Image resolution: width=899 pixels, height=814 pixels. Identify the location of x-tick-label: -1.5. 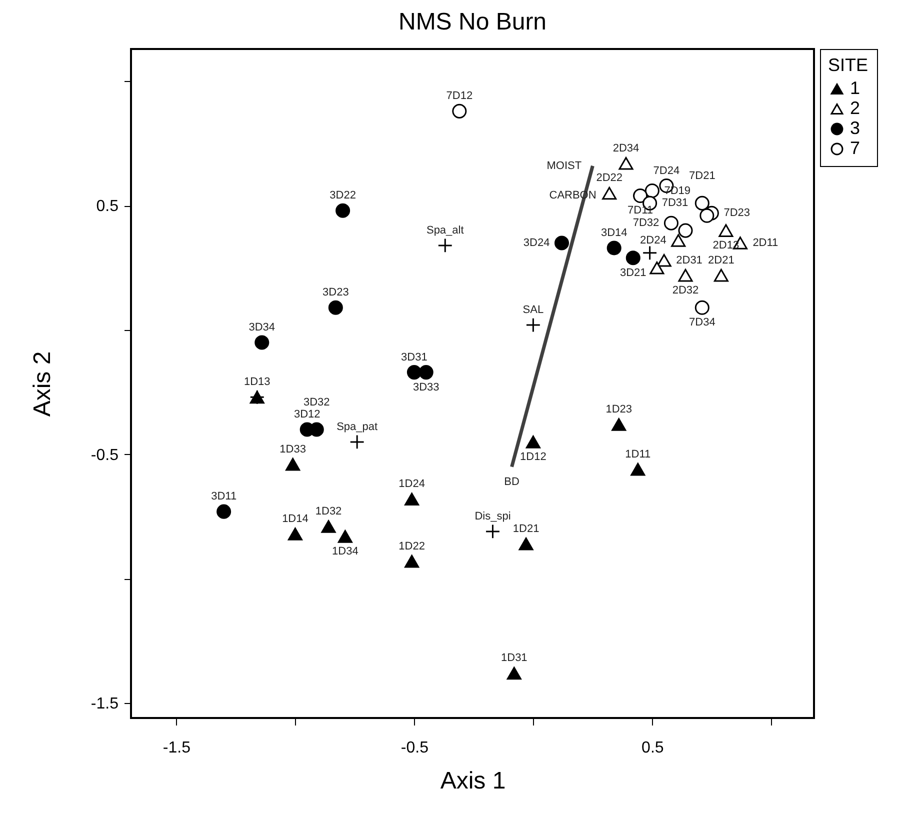
(176, 748).